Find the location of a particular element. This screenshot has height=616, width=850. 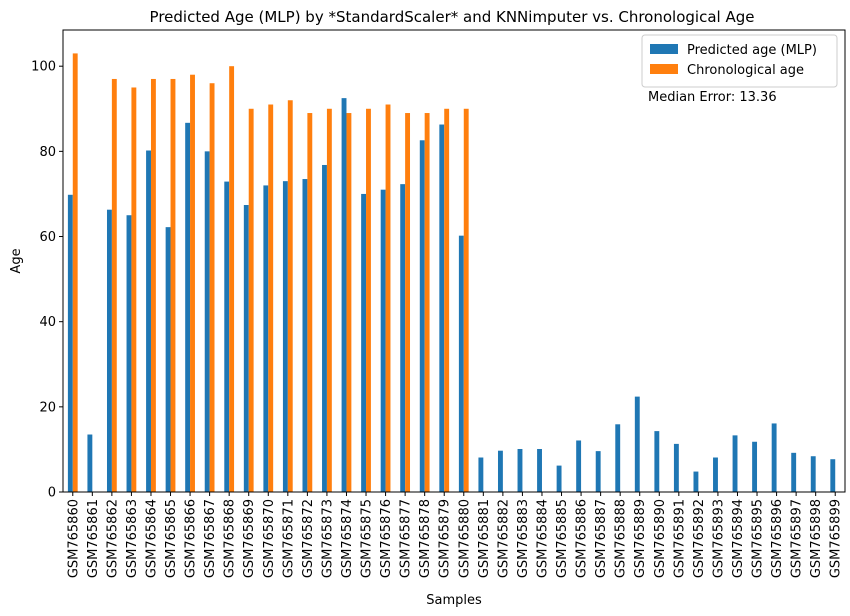

bar-predicted-GSM765877 is located at coordinates (403, 338).